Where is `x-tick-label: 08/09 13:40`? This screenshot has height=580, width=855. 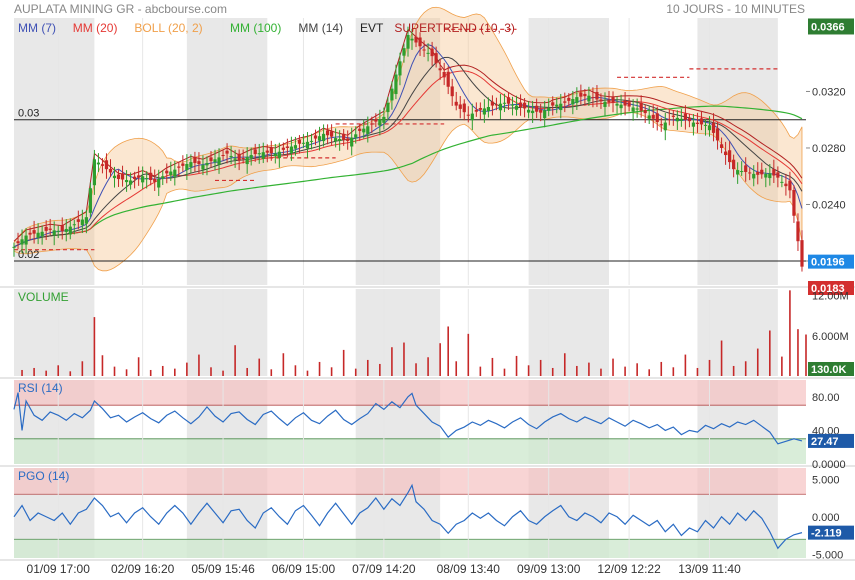
x-tick-label: 08/09 13:40 is located at coordinates (469, 569).